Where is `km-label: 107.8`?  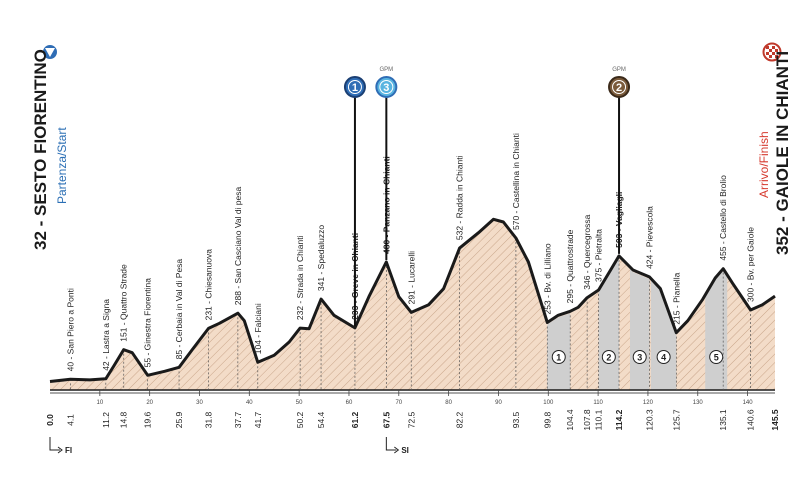 km-label: 107.8 is located at coordinates (587, 420).